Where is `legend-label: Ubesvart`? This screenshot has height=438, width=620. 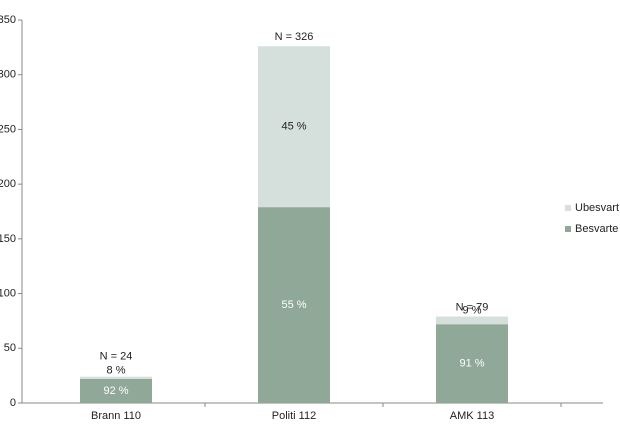
legend-label: Ubesvart is located at coordinates (597, 208).